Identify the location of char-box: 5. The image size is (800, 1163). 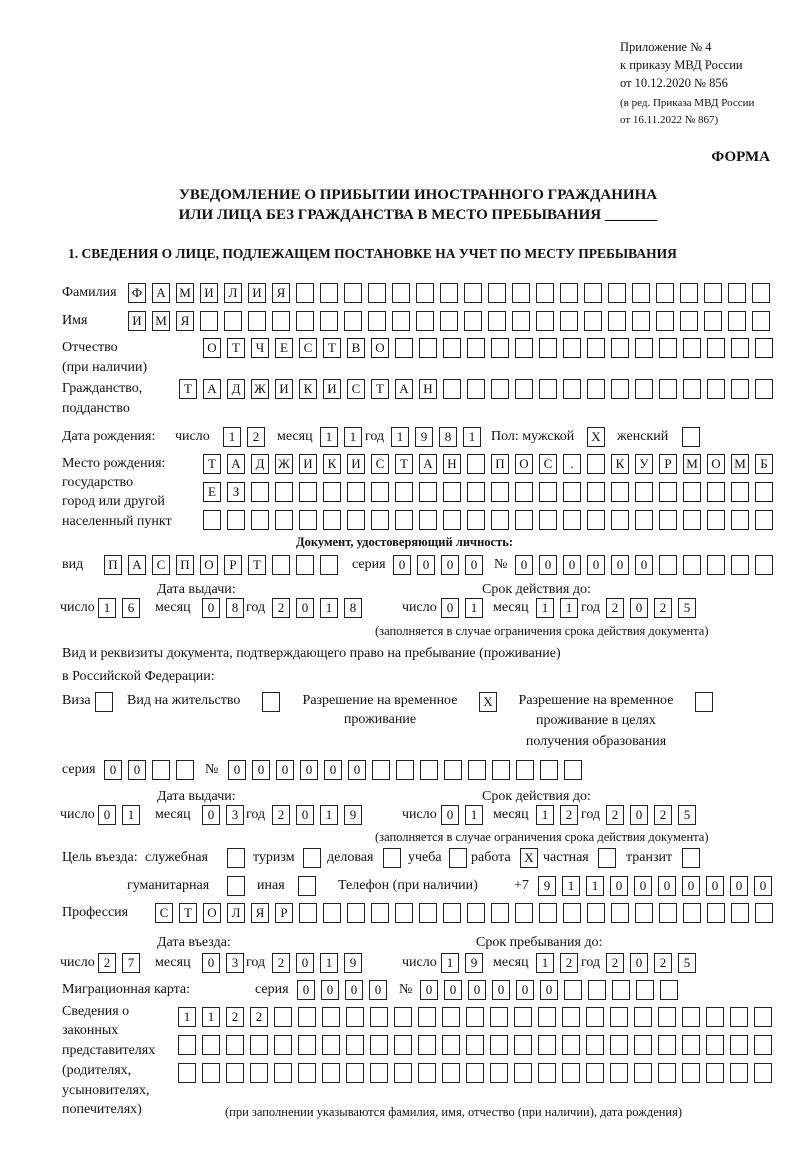
(687, 963).